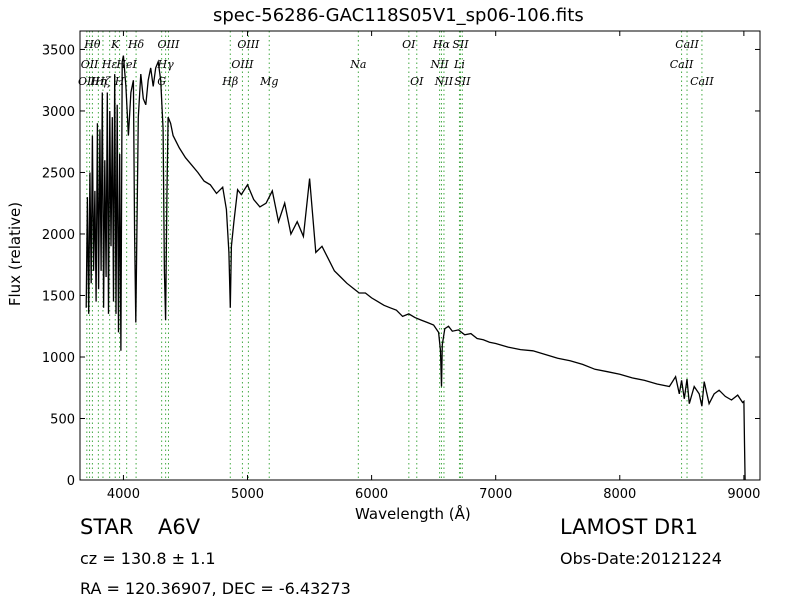 The width and height of the screenshot is (800, 600). What do you see at coordinates (103, 81) in the screenshot?
I see `marker-label: Hζ` at bounding box center [103, 81].